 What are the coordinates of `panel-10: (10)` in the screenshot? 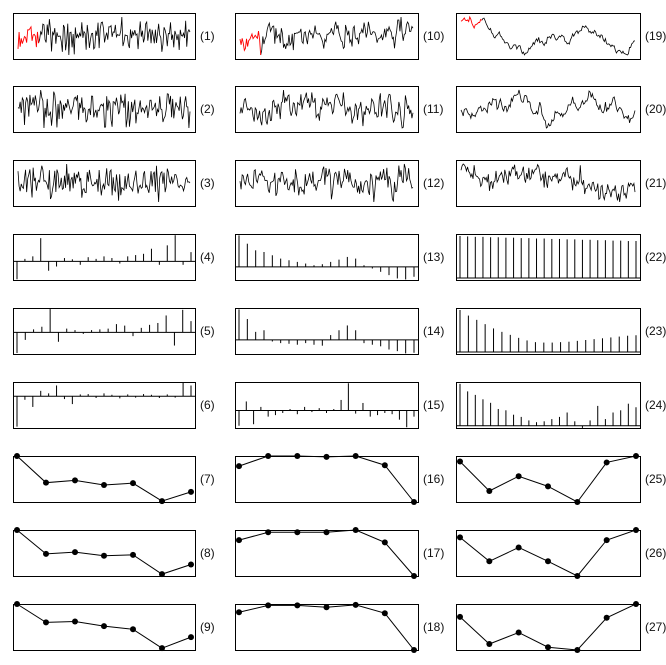 It's located at (339, 36).